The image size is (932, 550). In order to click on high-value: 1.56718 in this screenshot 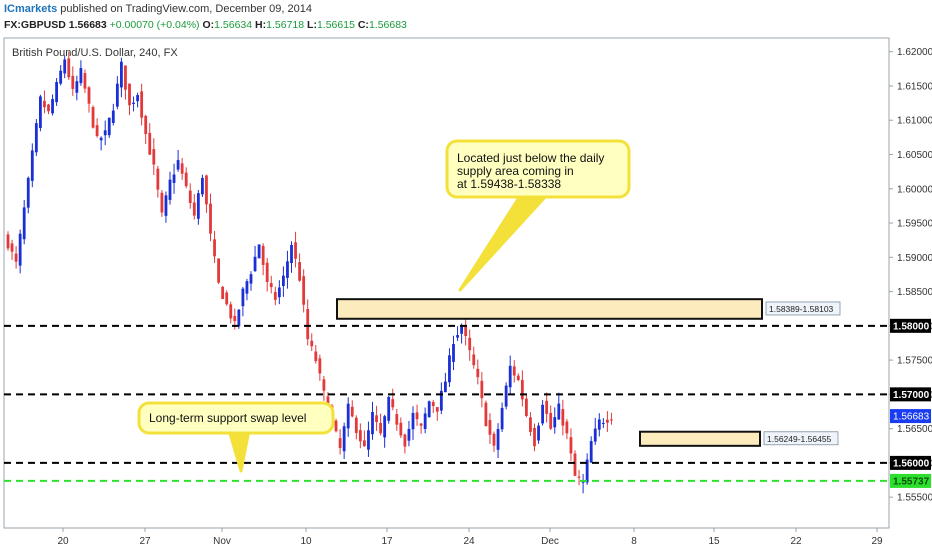, I will do `click(285, 25)`.